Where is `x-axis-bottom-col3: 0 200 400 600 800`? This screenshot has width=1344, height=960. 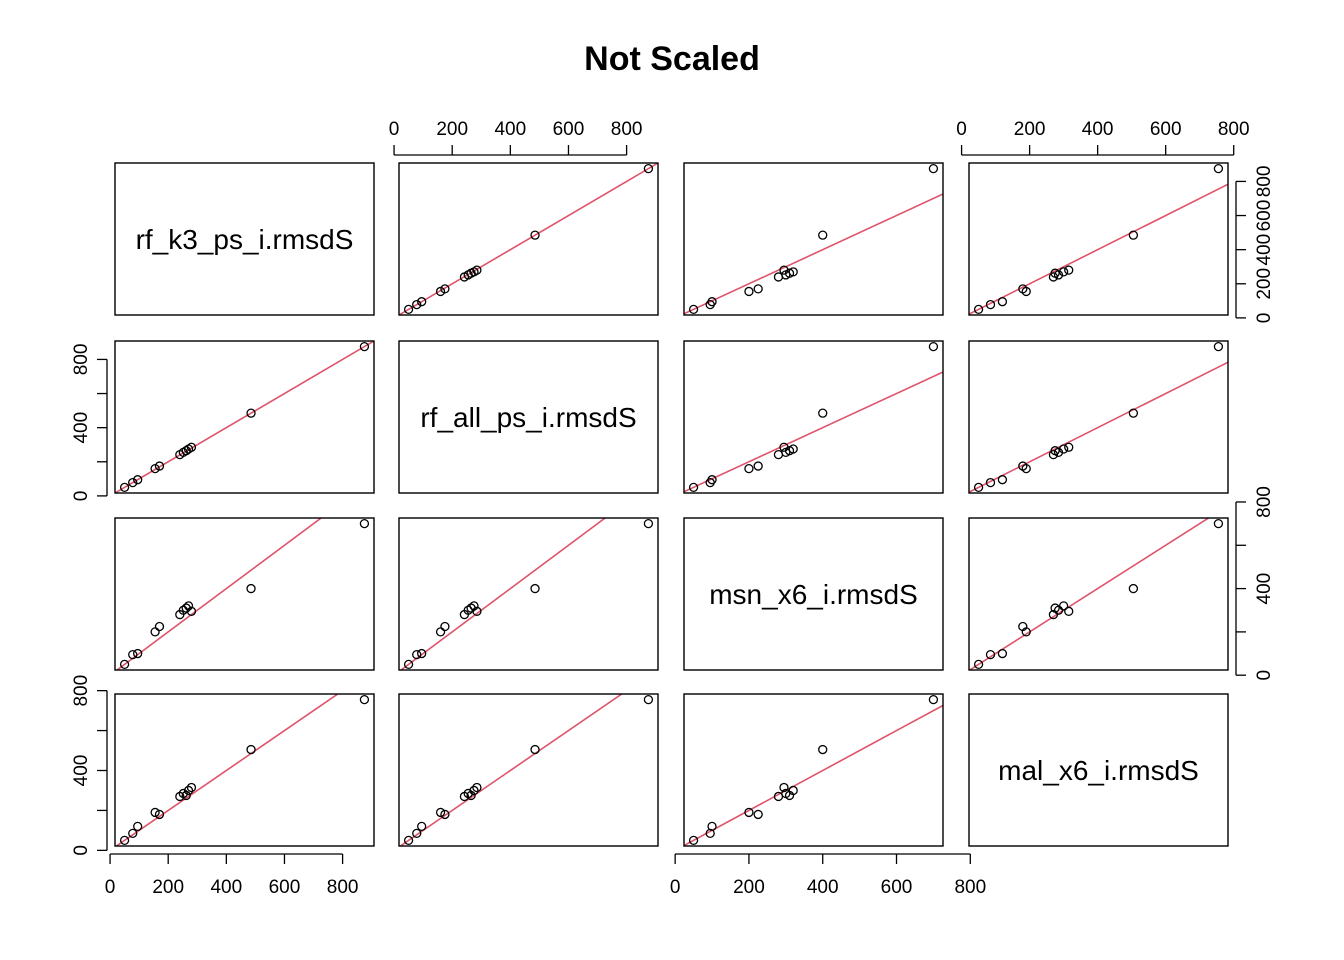
x-axis-bottom-col3: 0 200 400 600 800 is located at coordinates (828, 875).